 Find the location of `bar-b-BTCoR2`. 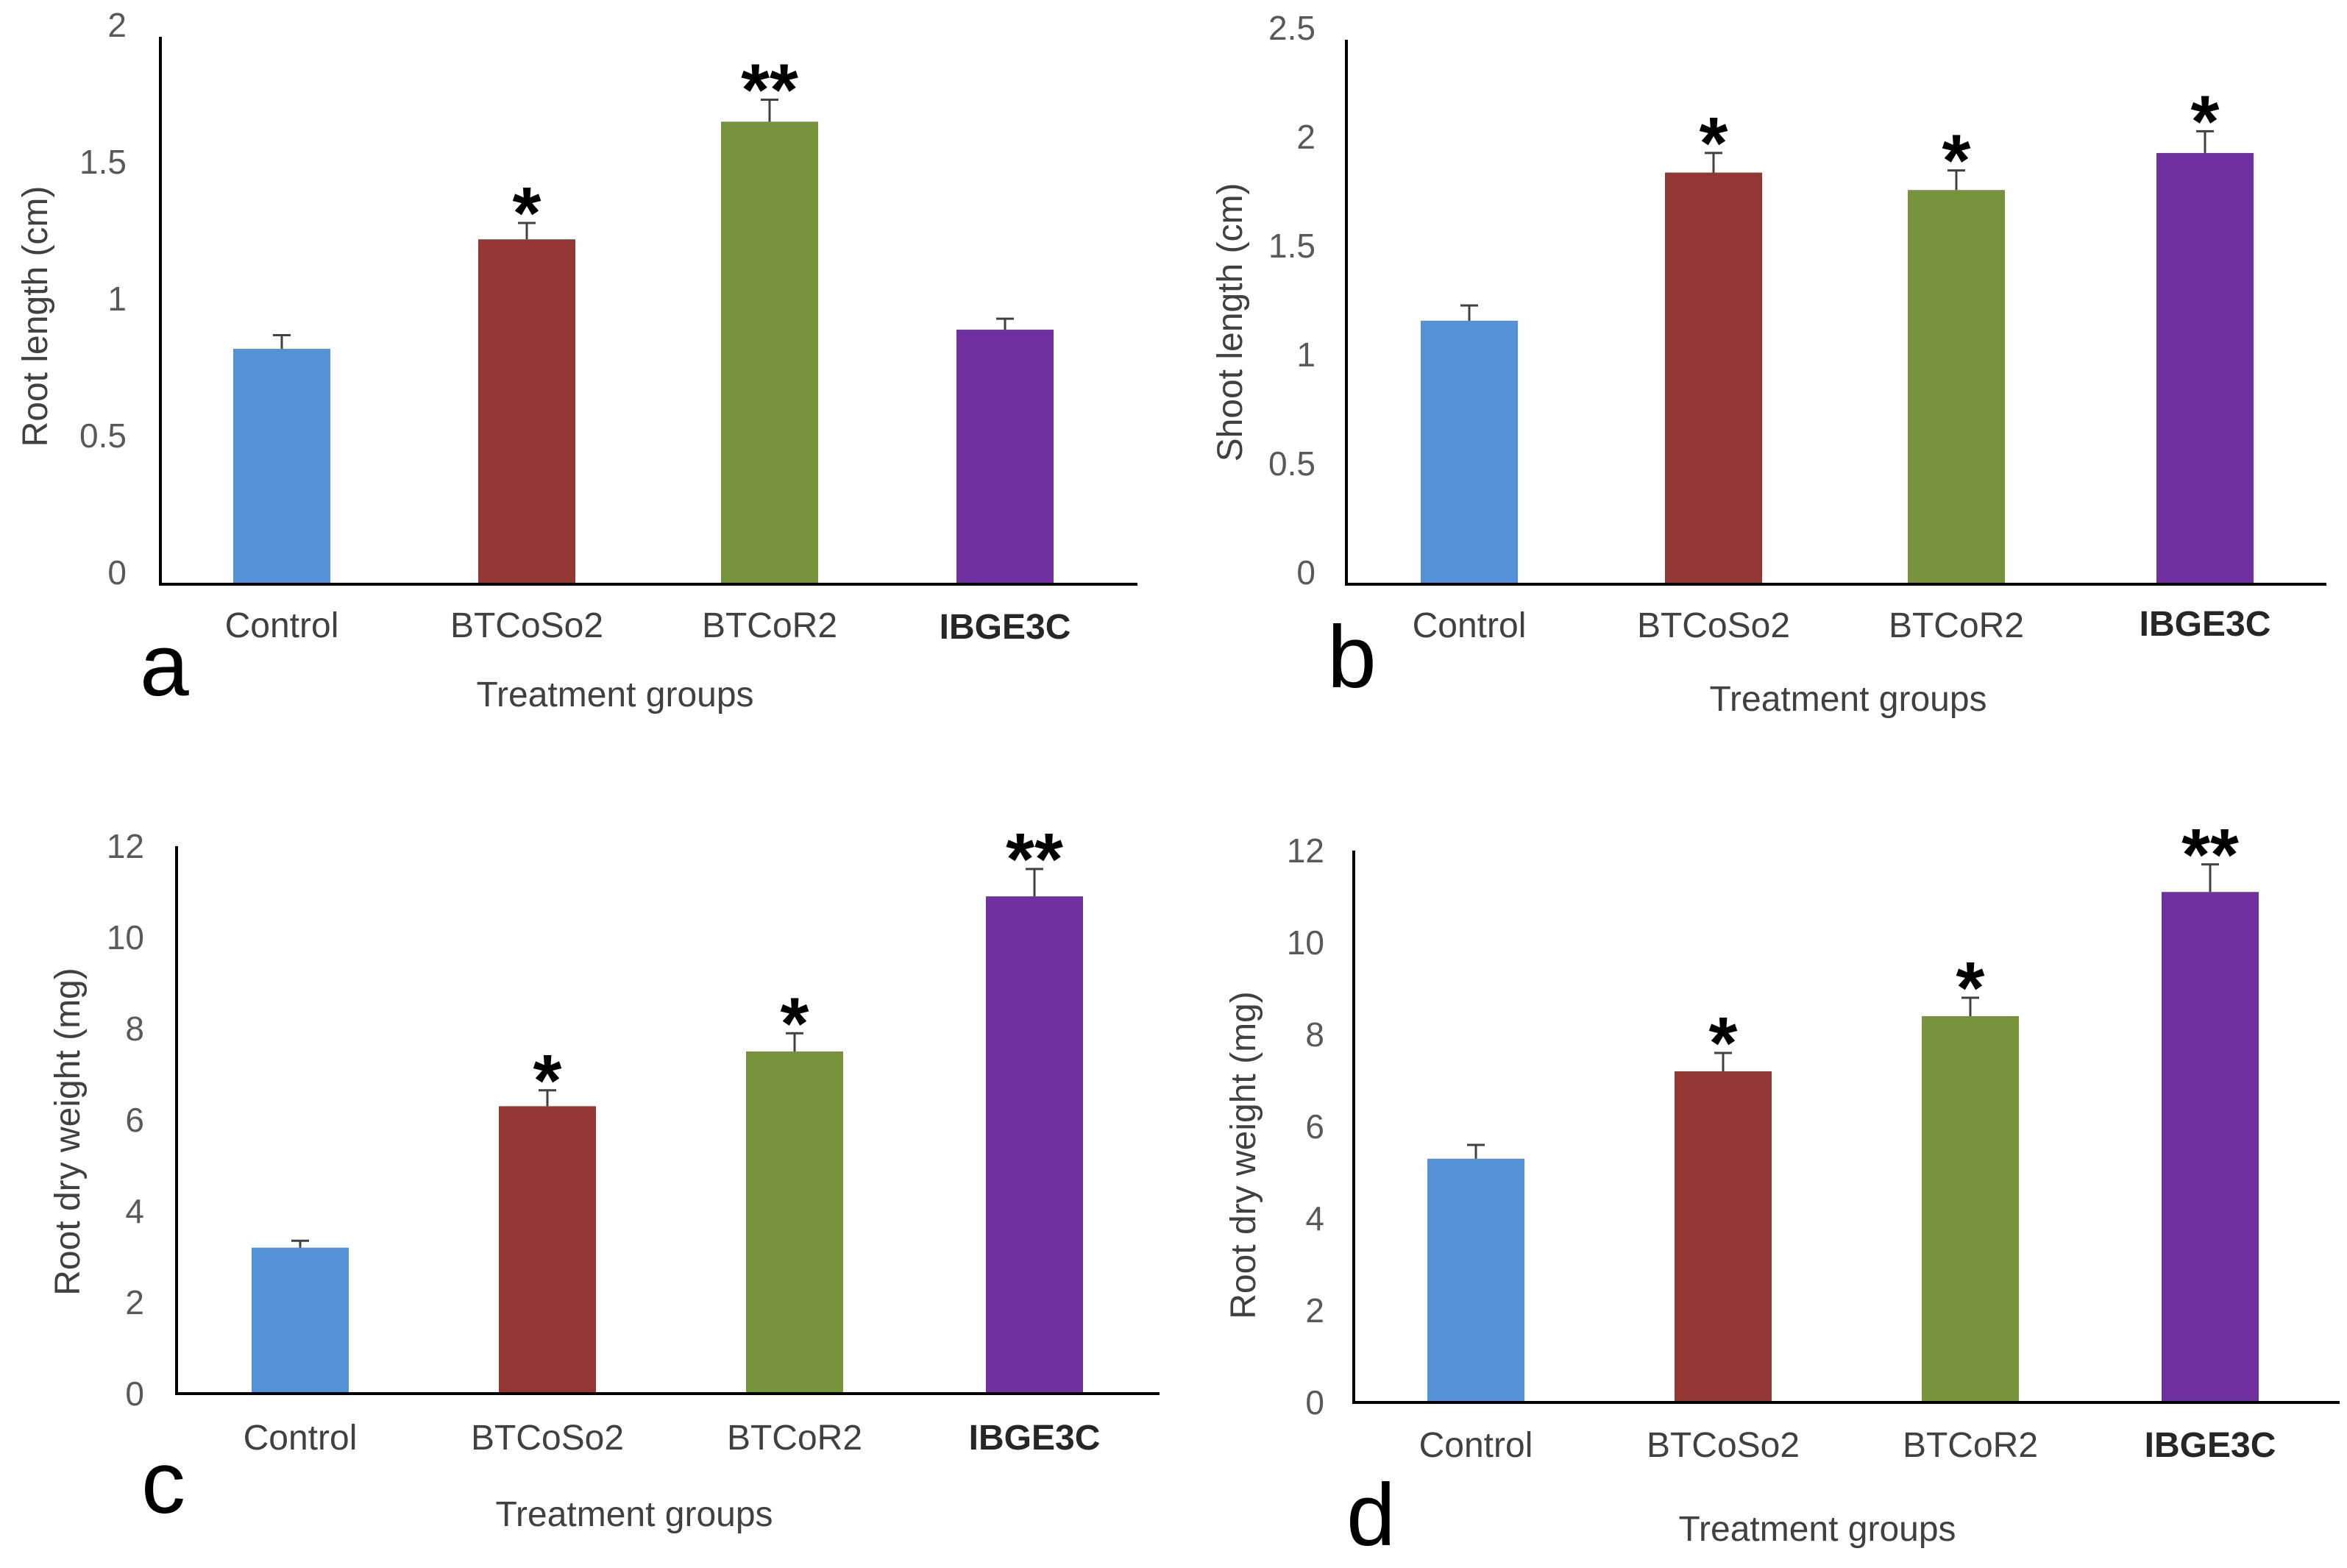

bar-b-BTCoR2 is located at coordinates (1956, 387).